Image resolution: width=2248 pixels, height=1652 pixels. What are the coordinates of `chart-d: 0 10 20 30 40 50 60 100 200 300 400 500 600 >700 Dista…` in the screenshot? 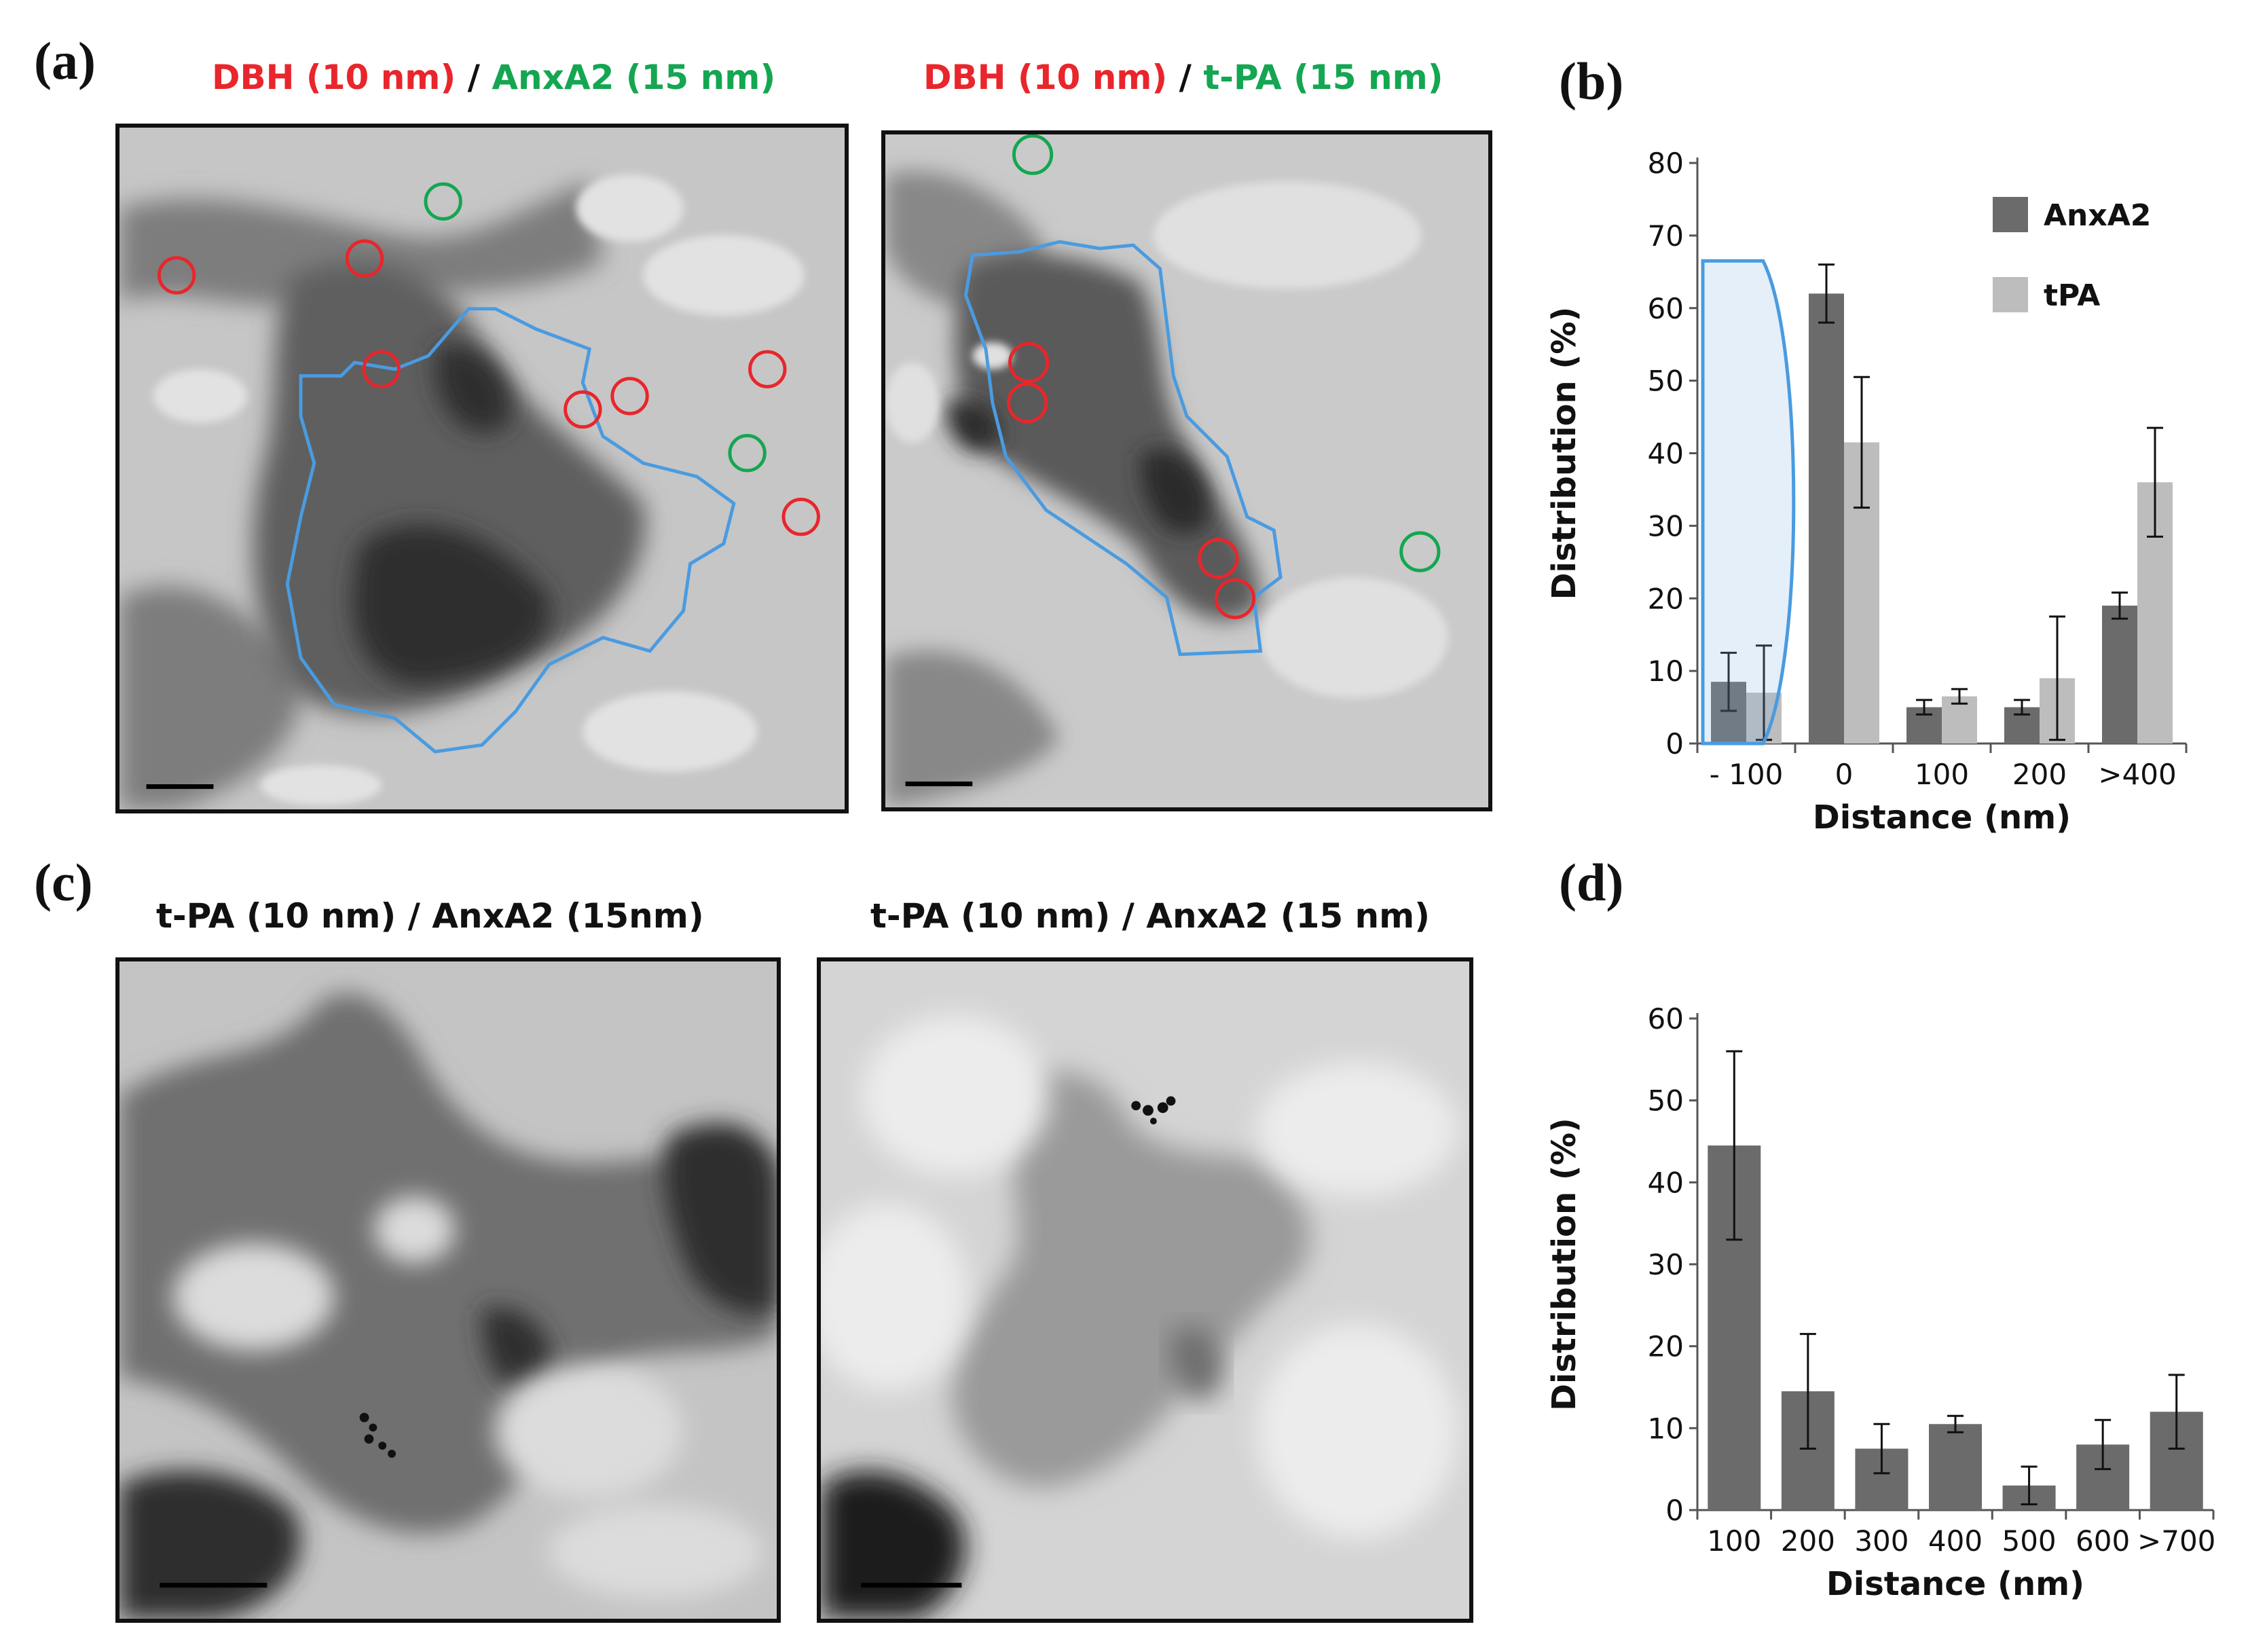 It's located at (1880, 1303).